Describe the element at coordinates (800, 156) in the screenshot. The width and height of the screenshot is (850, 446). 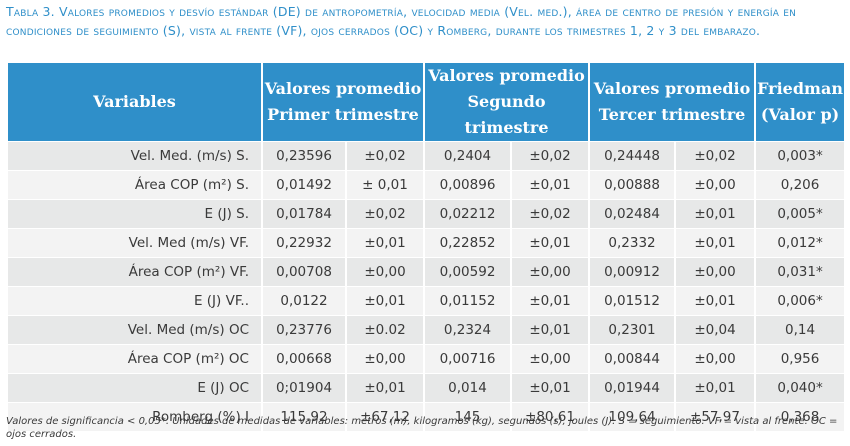
I see `cell-friedman-p: 0,003*` at that location.